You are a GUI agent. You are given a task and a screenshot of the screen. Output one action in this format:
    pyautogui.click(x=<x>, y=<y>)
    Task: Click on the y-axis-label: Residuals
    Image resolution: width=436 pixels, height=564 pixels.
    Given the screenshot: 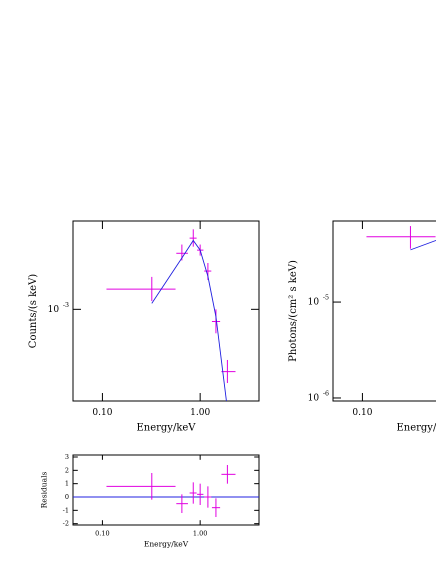 What is the action you would take?
    pyautogui.click(x=43, y=490)
    